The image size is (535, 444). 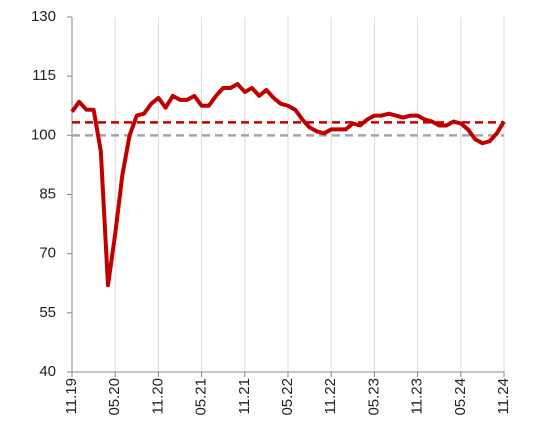 I want to click on x-tick-label: 11.19, so click(x=71, y=396).